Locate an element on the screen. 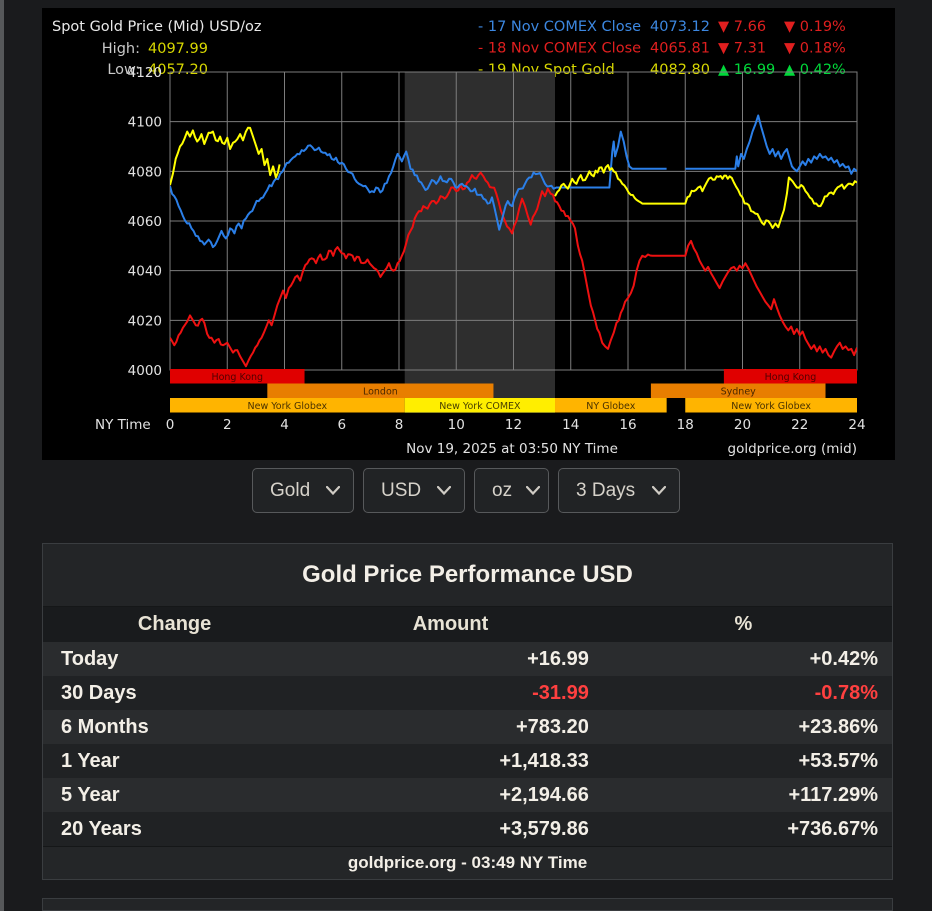  legend-pct: ▼ 0.19% is located at coordinates (815, 27).